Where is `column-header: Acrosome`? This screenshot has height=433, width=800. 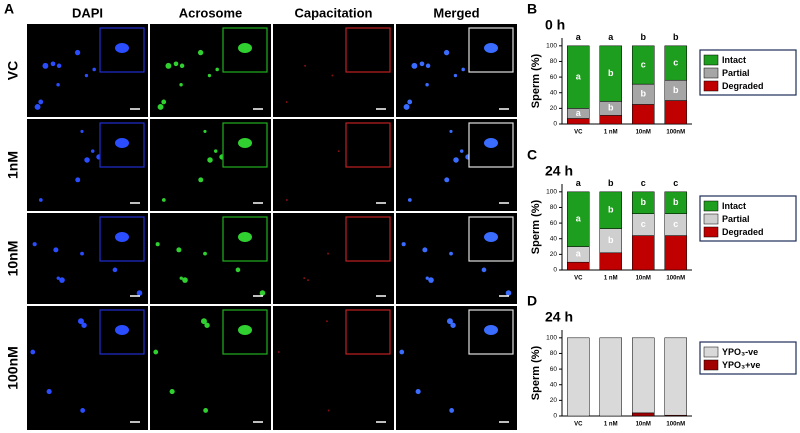 column-header: Acrosome is located at coordinates (211, 12).